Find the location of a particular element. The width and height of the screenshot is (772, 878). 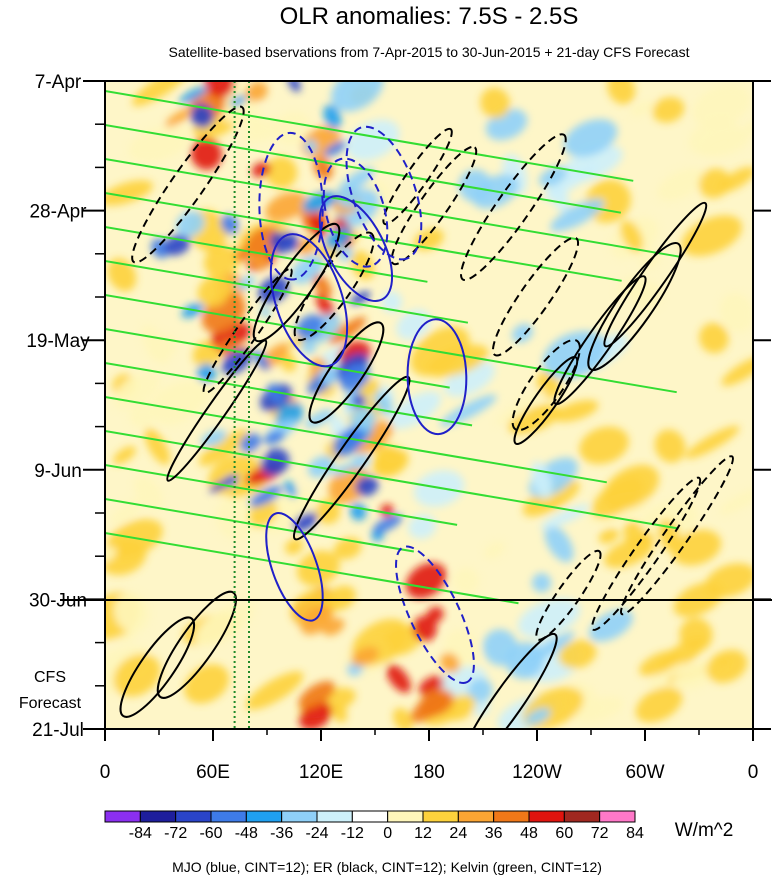

colorbar-label: -36 is located at coordinates (281, 833).